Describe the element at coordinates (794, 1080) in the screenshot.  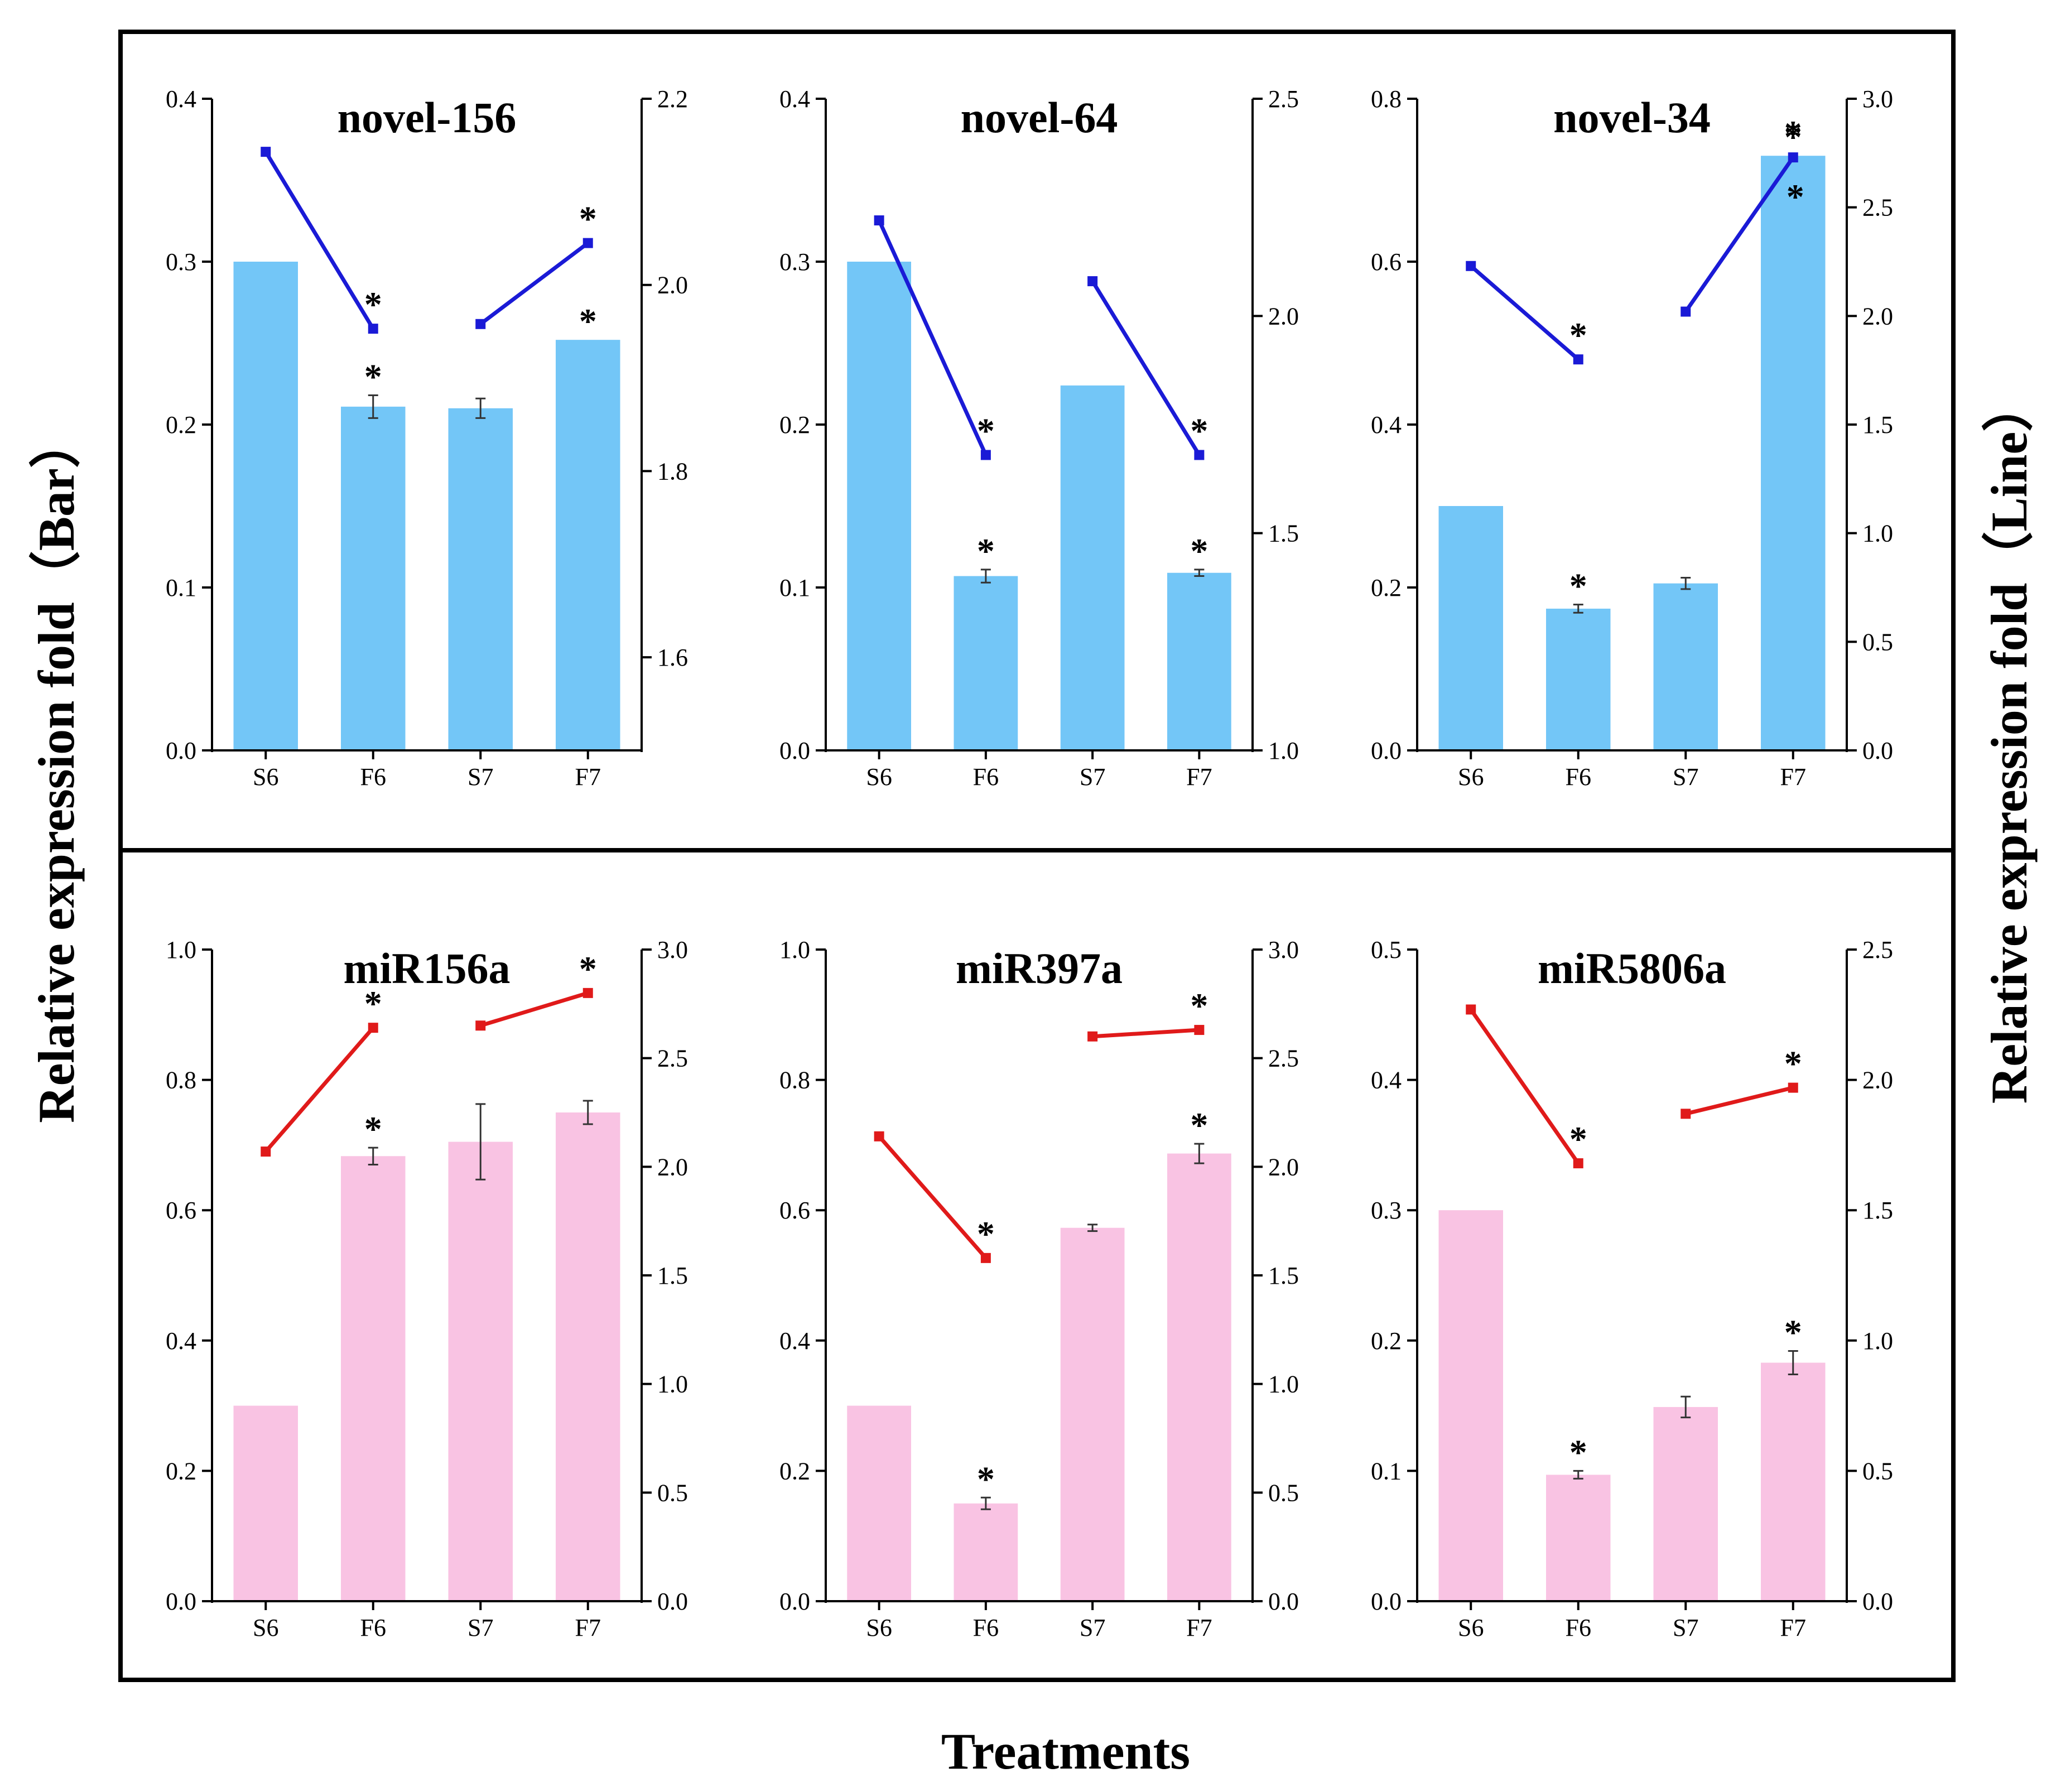
I see `left-tick-label: 0.8` at that location.